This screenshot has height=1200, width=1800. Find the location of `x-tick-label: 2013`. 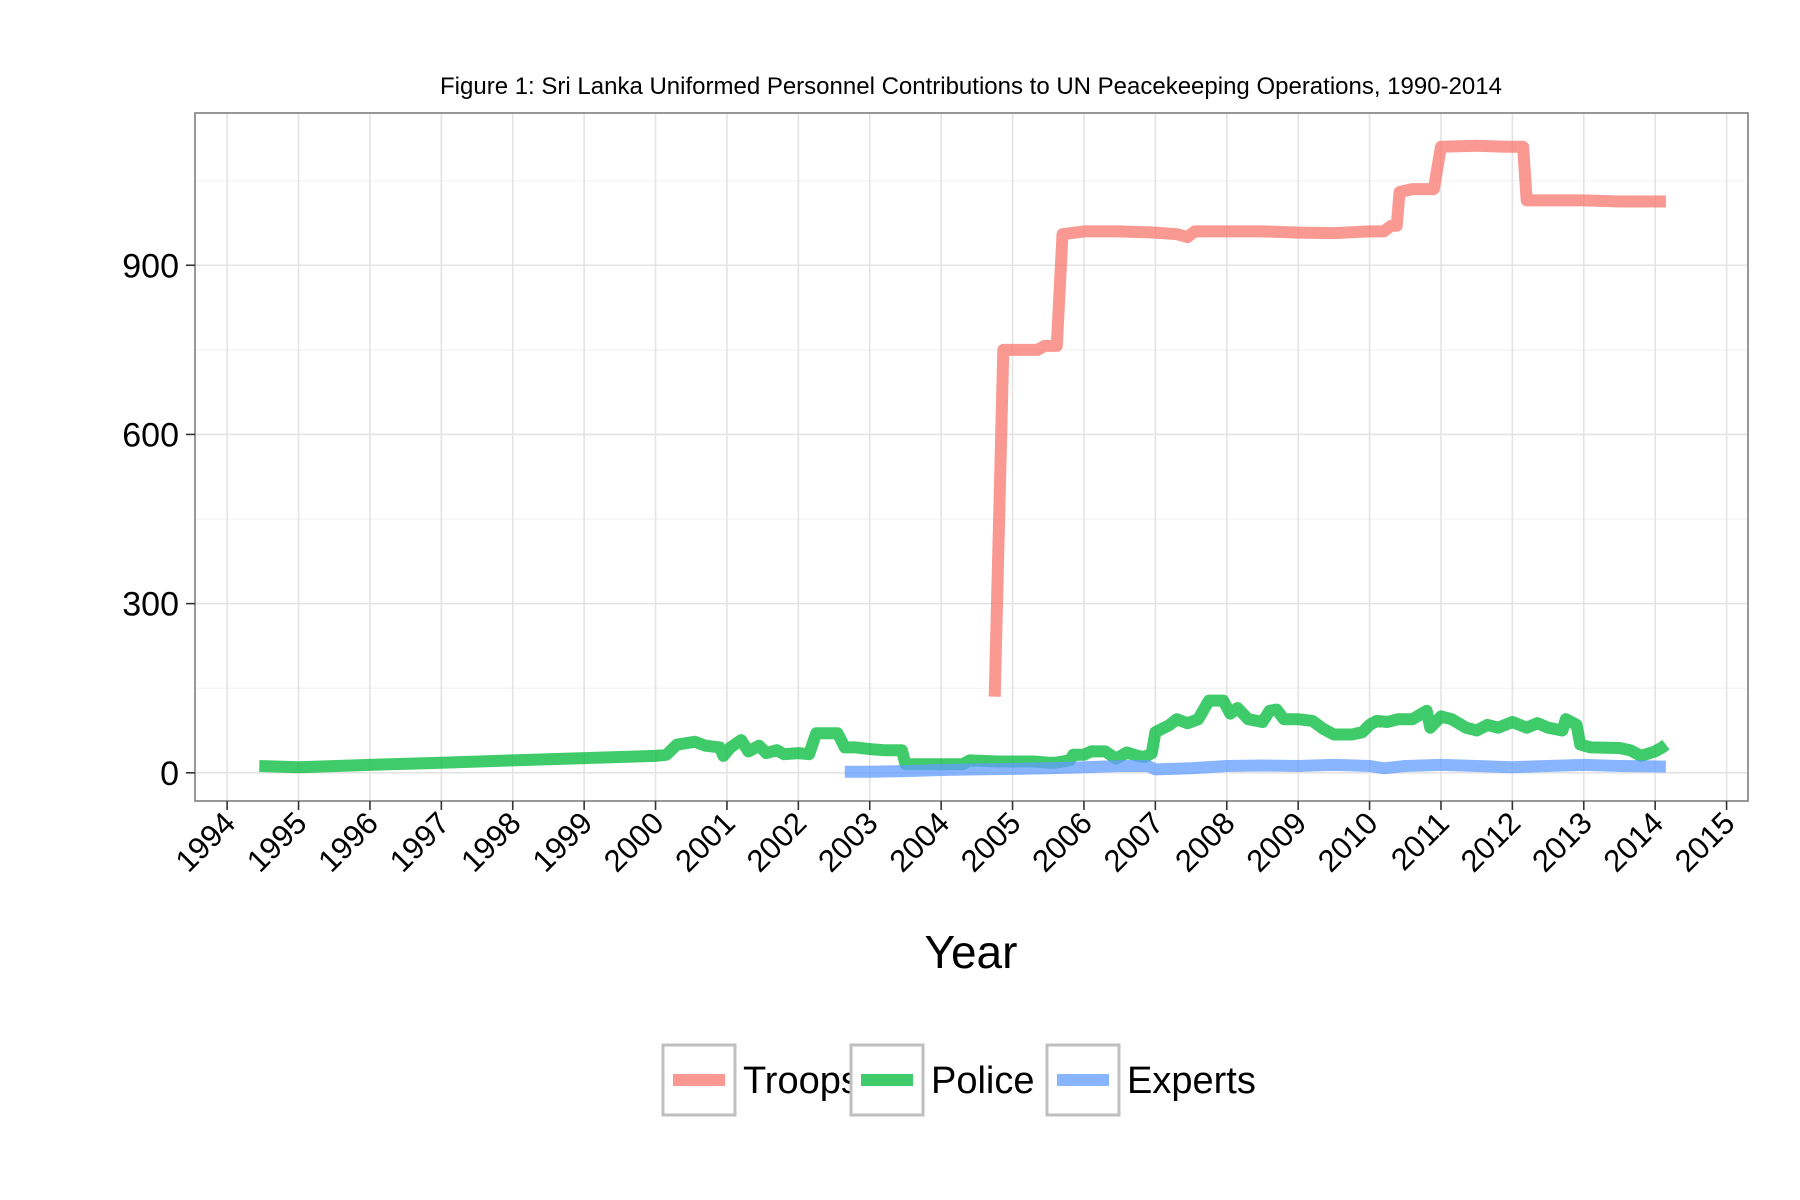

x-tick-label: 2013 is located at coordinates (1562, 842).